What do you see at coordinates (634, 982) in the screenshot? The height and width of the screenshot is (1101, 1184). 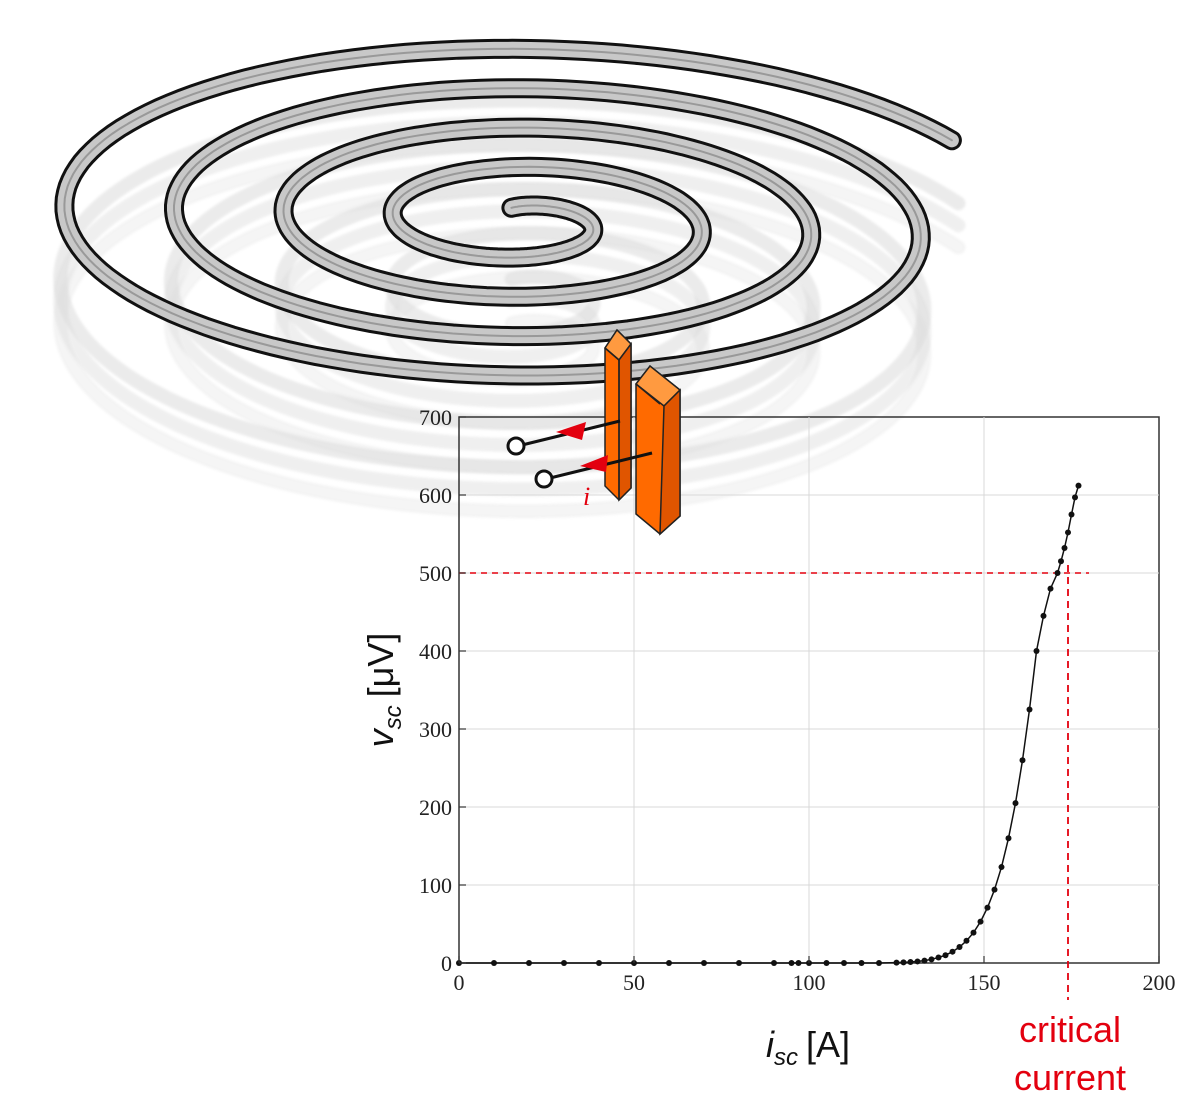 I see `x-tick-label: 50` at bounding box center [634, 982].